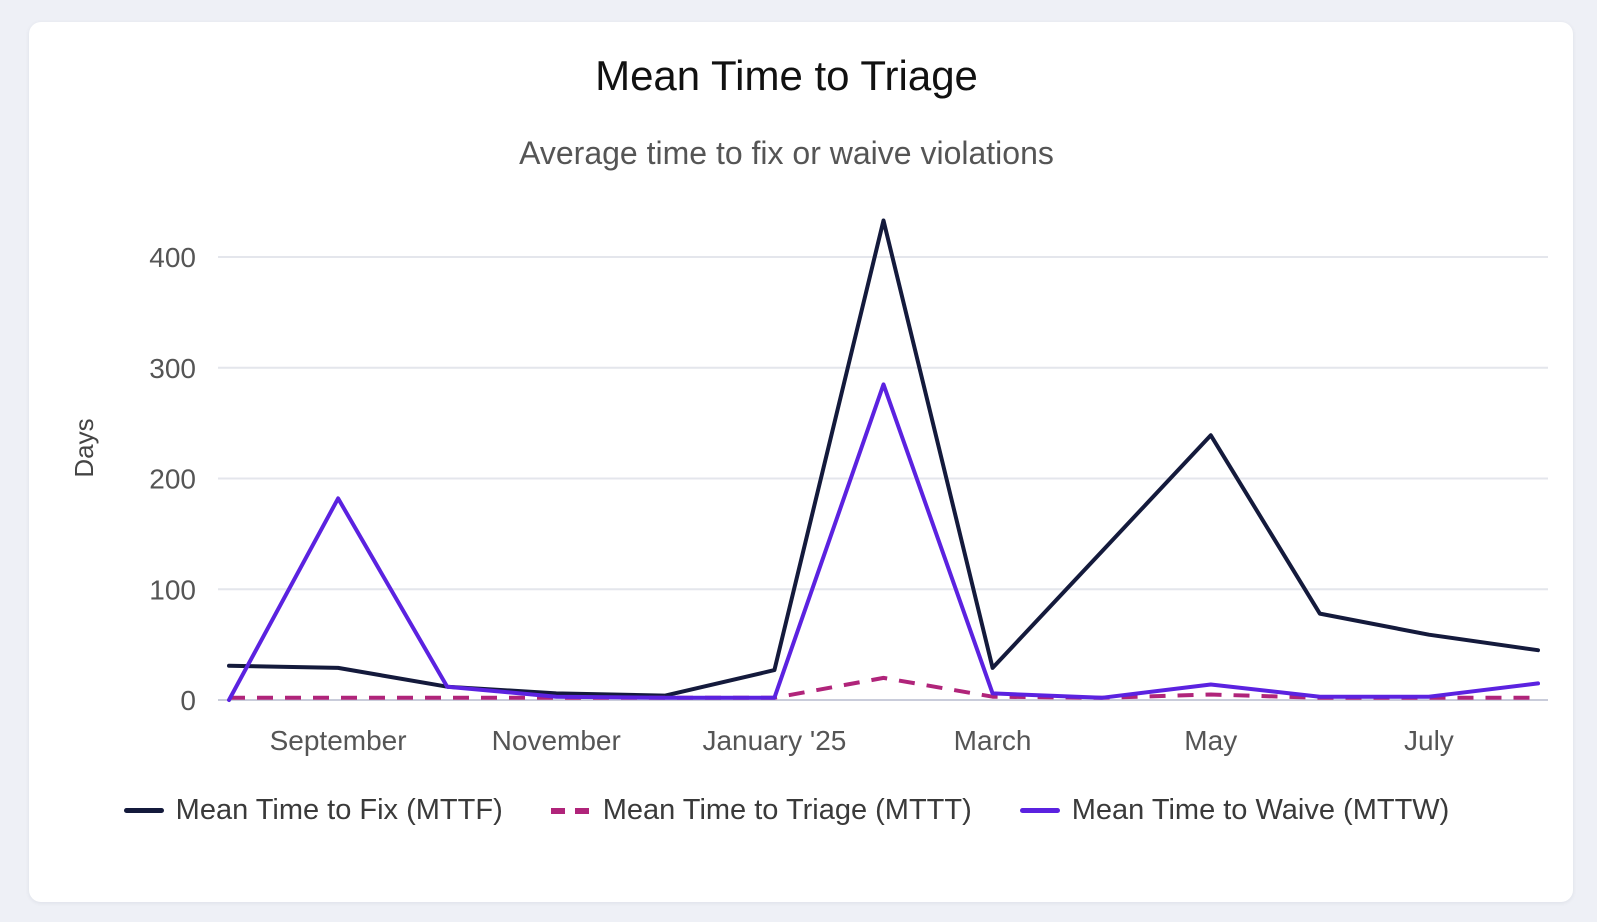  I want to click on legend-item-1: Mean Time to Triage (MTTT), so click(761, 810).